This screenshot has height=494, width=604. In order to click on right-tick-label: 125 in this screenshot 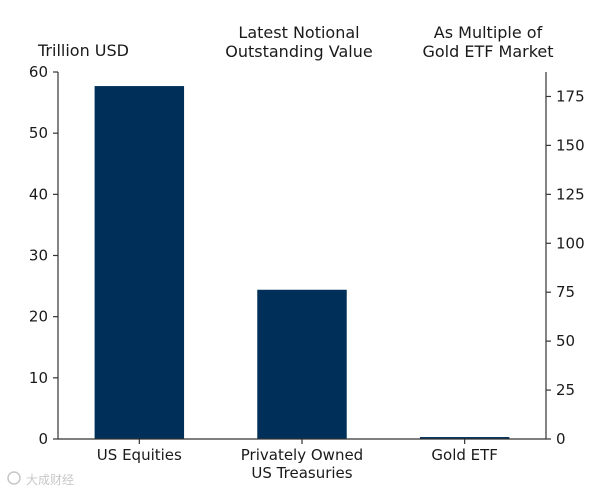, I will do `click(570, 194)`.